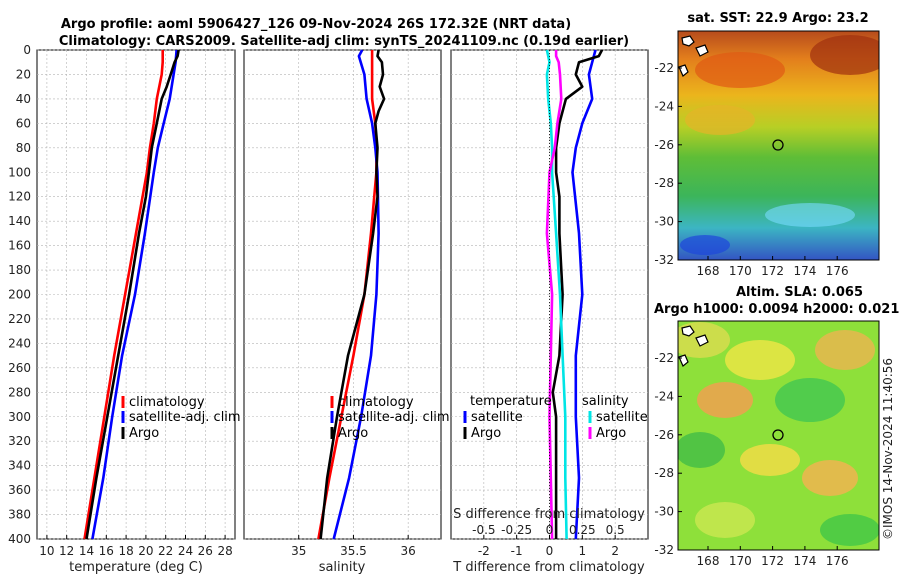  I want to click on legend-label-t-argo: Argo, so click(486, 433).